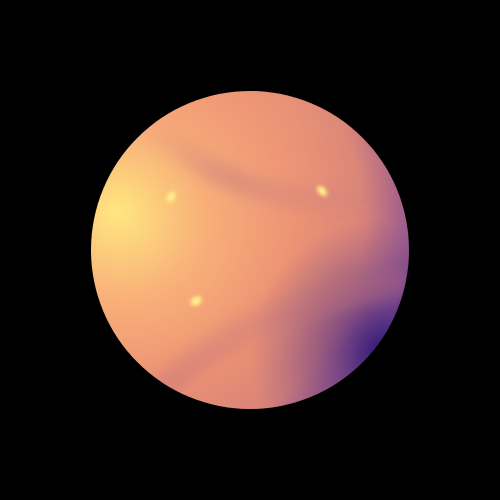 The width and height of the screenshot is (500, 500). Describe the element at coordinates (270, 161) in the screenshot. I see `seam-ridge-upper` at that location.